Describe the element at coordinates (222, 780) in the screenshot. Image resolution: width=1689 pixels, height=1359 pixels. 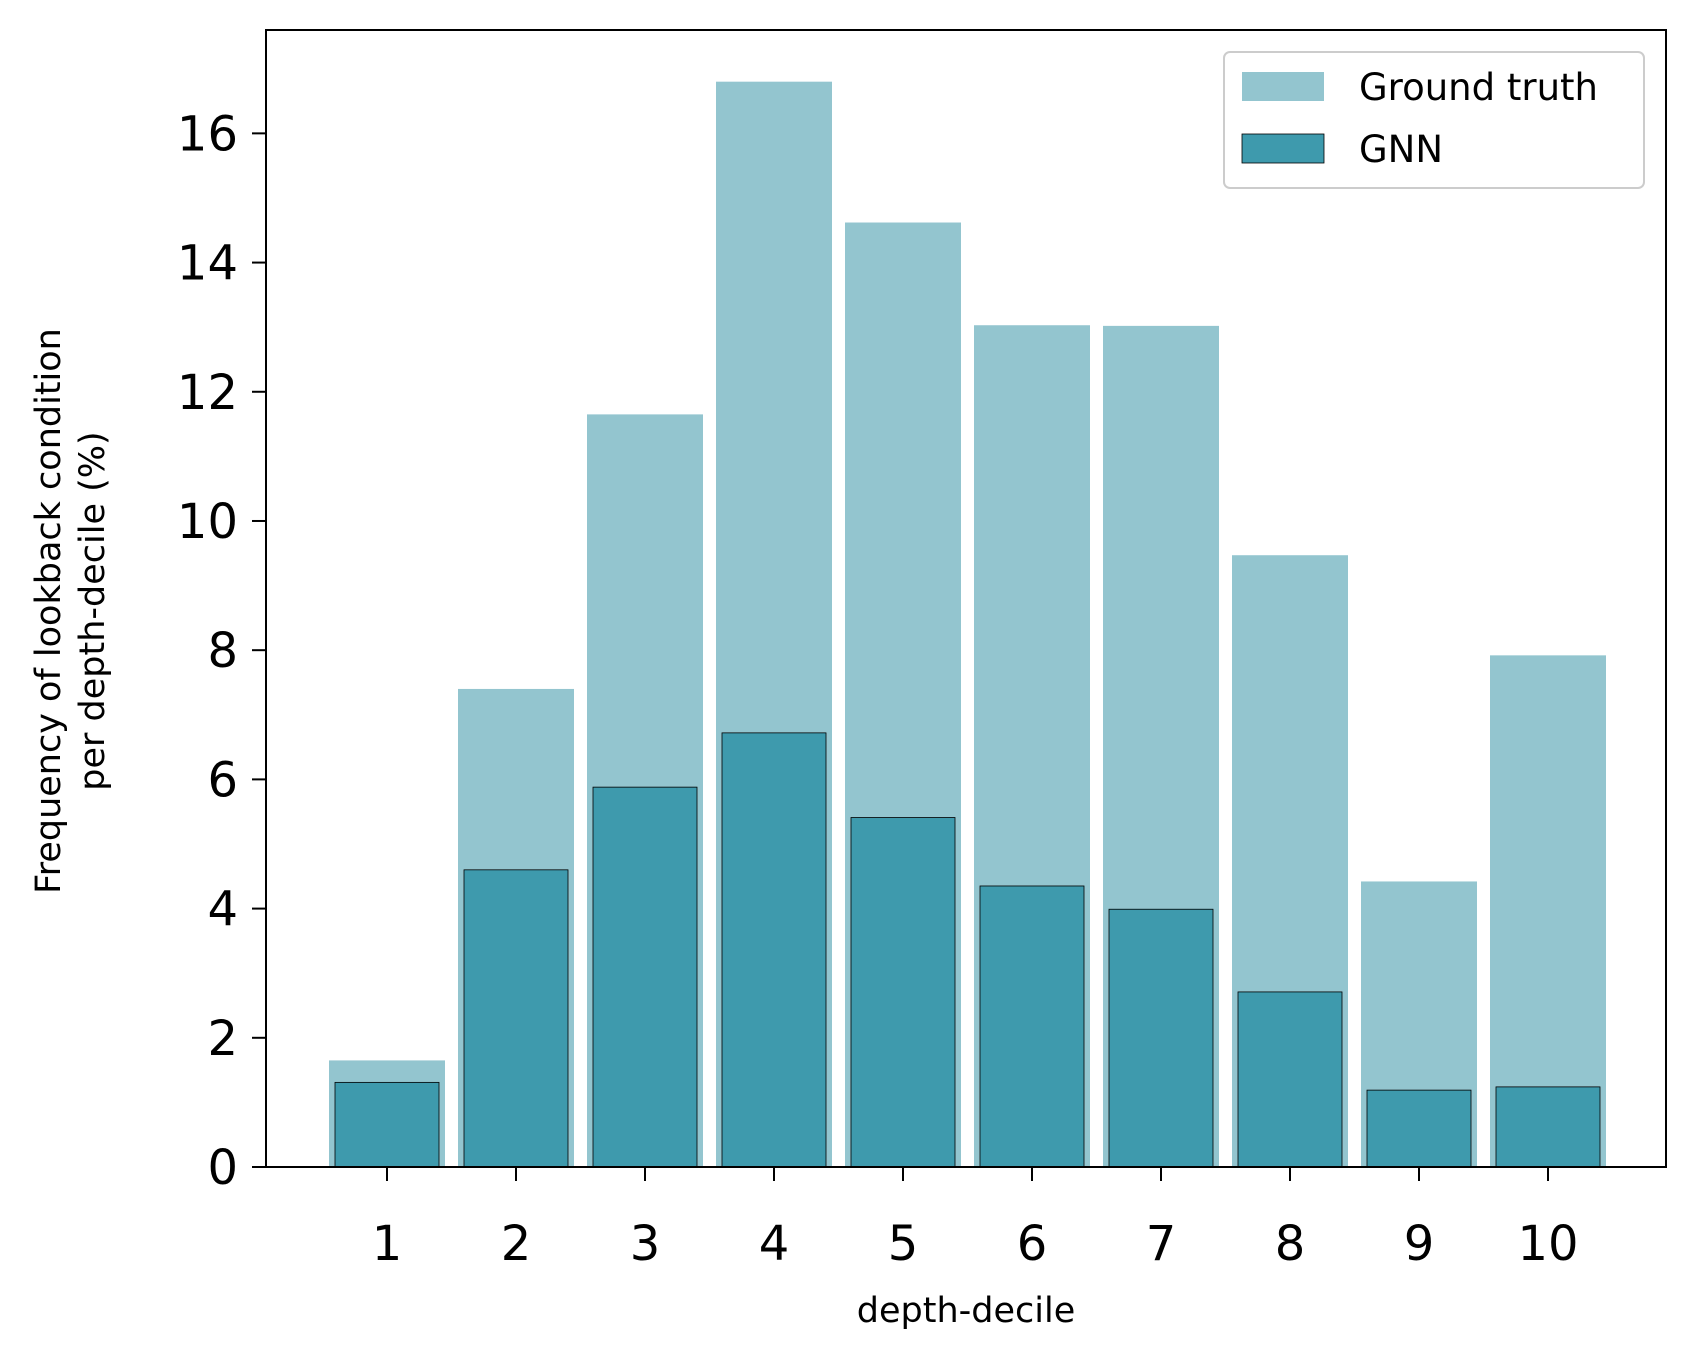
I see `y-tick-label-6: 6` at that location.